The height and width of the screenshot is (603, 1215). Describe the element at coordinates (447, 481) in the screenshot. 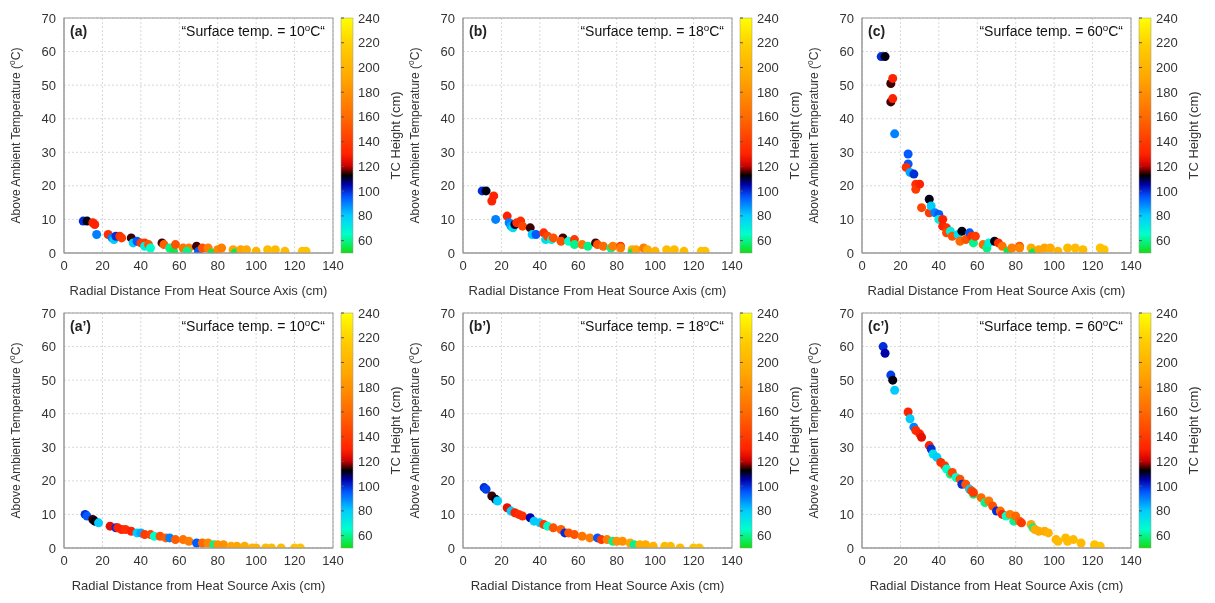

I see `y-tick-label: 20` at that location.